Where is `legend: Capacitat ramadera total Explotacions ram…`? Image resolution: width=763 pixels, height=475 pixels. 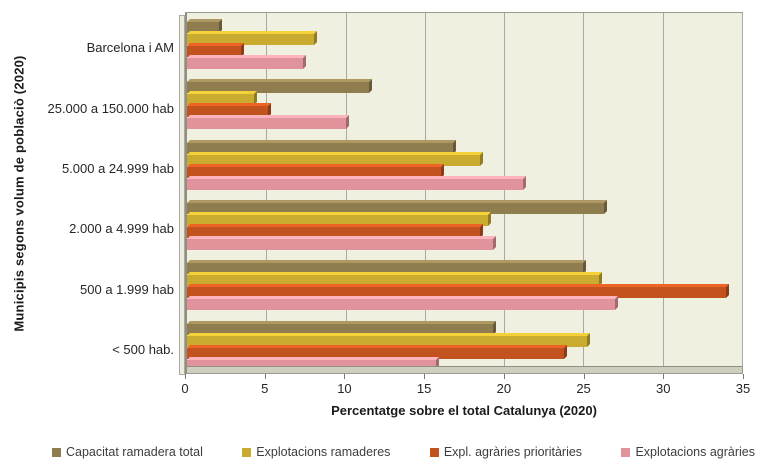 legend: Capacitat ramadera total Explotacions ram… is located at coordinates (403, 452).